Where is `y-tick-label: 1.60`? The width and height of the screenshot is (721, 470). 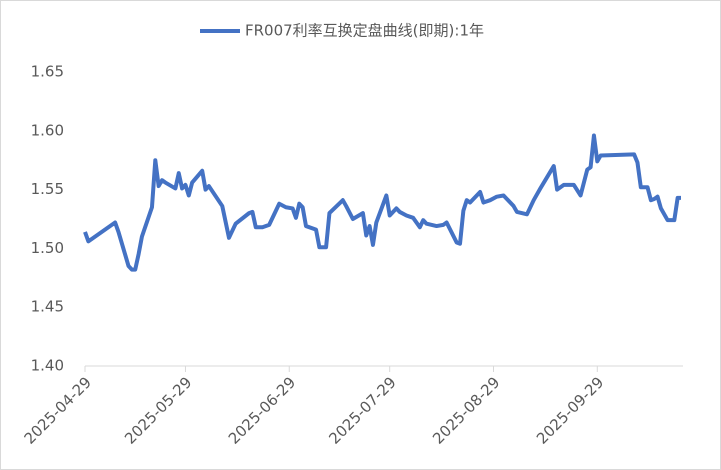
y-tick-label: 1.60 is located at coordinates (47, 130).